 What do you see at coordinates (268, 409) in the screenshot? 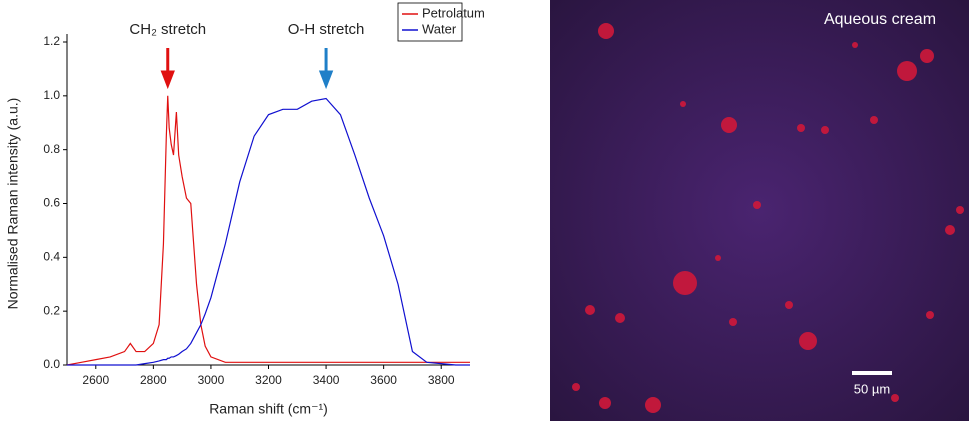
I see `x-axis-label: Raman shift (cm⁻¹)` at bounding box center [268, 409].